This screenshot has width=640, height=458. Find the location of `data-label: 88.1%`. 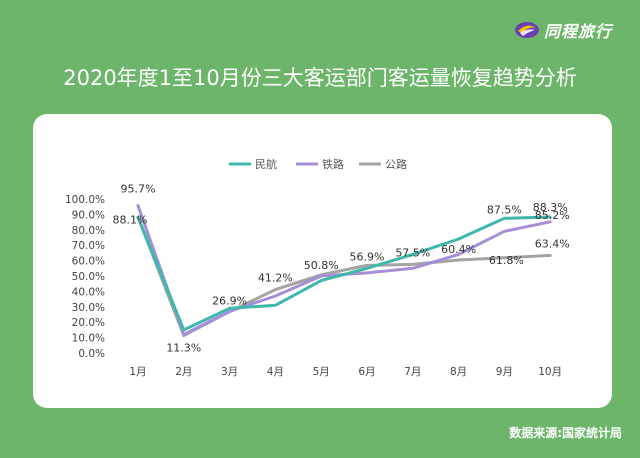

data-label: 88.1% is located at coordinates (130, 219).